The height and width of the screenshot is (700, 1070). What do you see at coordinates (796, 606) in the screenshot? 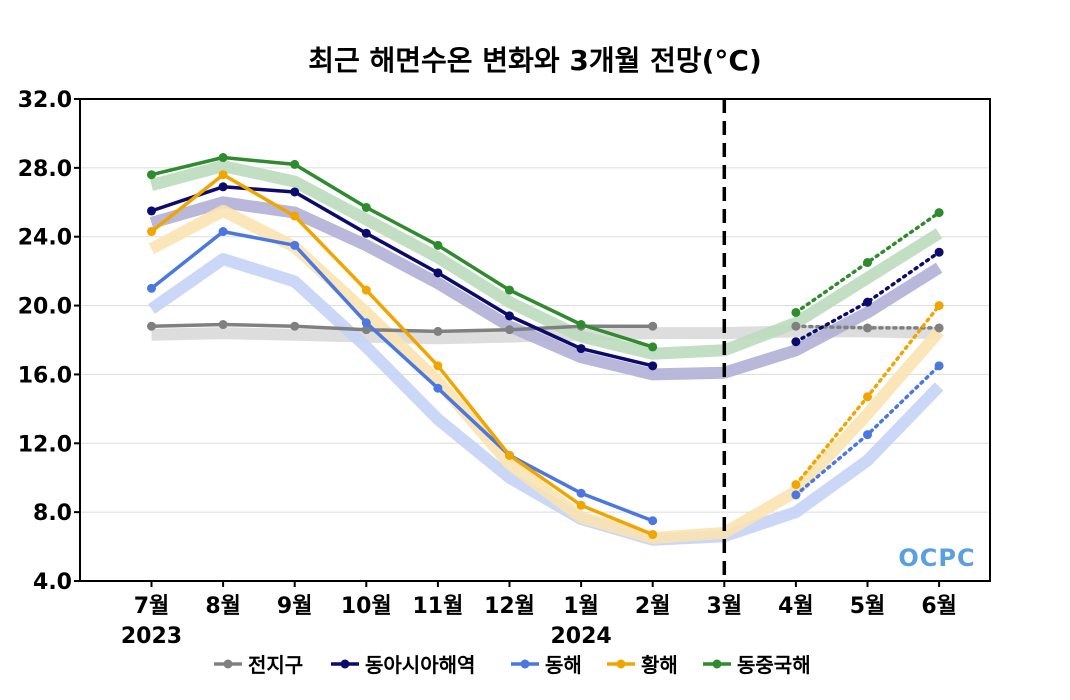
I see `x-tick-label: 4월` at bounding box center [796, 606].